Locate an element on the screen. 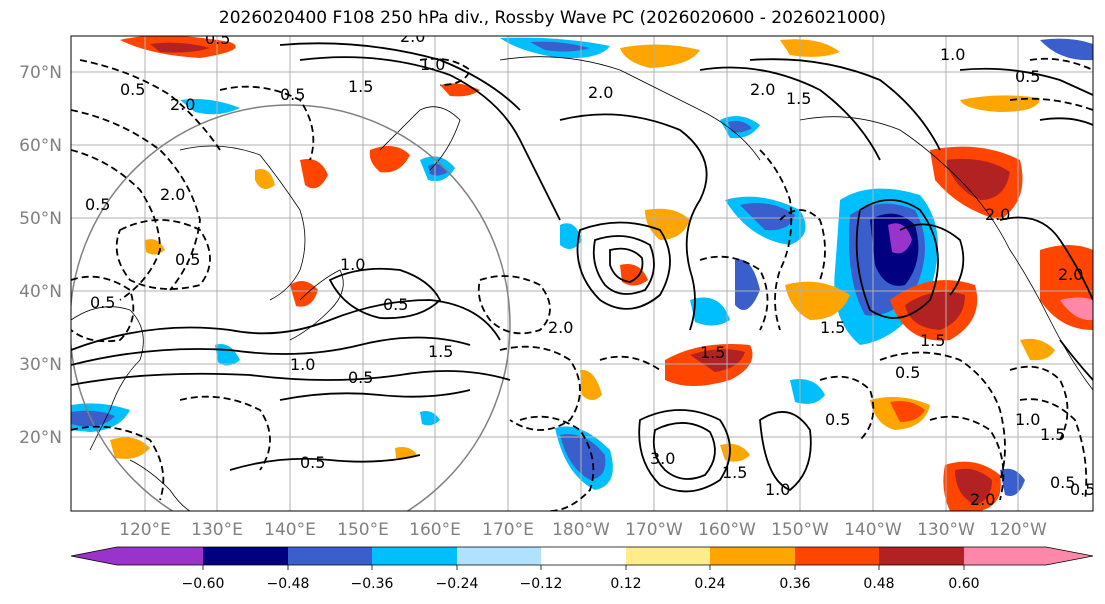 The image size is (1105, 604). colorbar-outline is located at coordinates (582, 556).